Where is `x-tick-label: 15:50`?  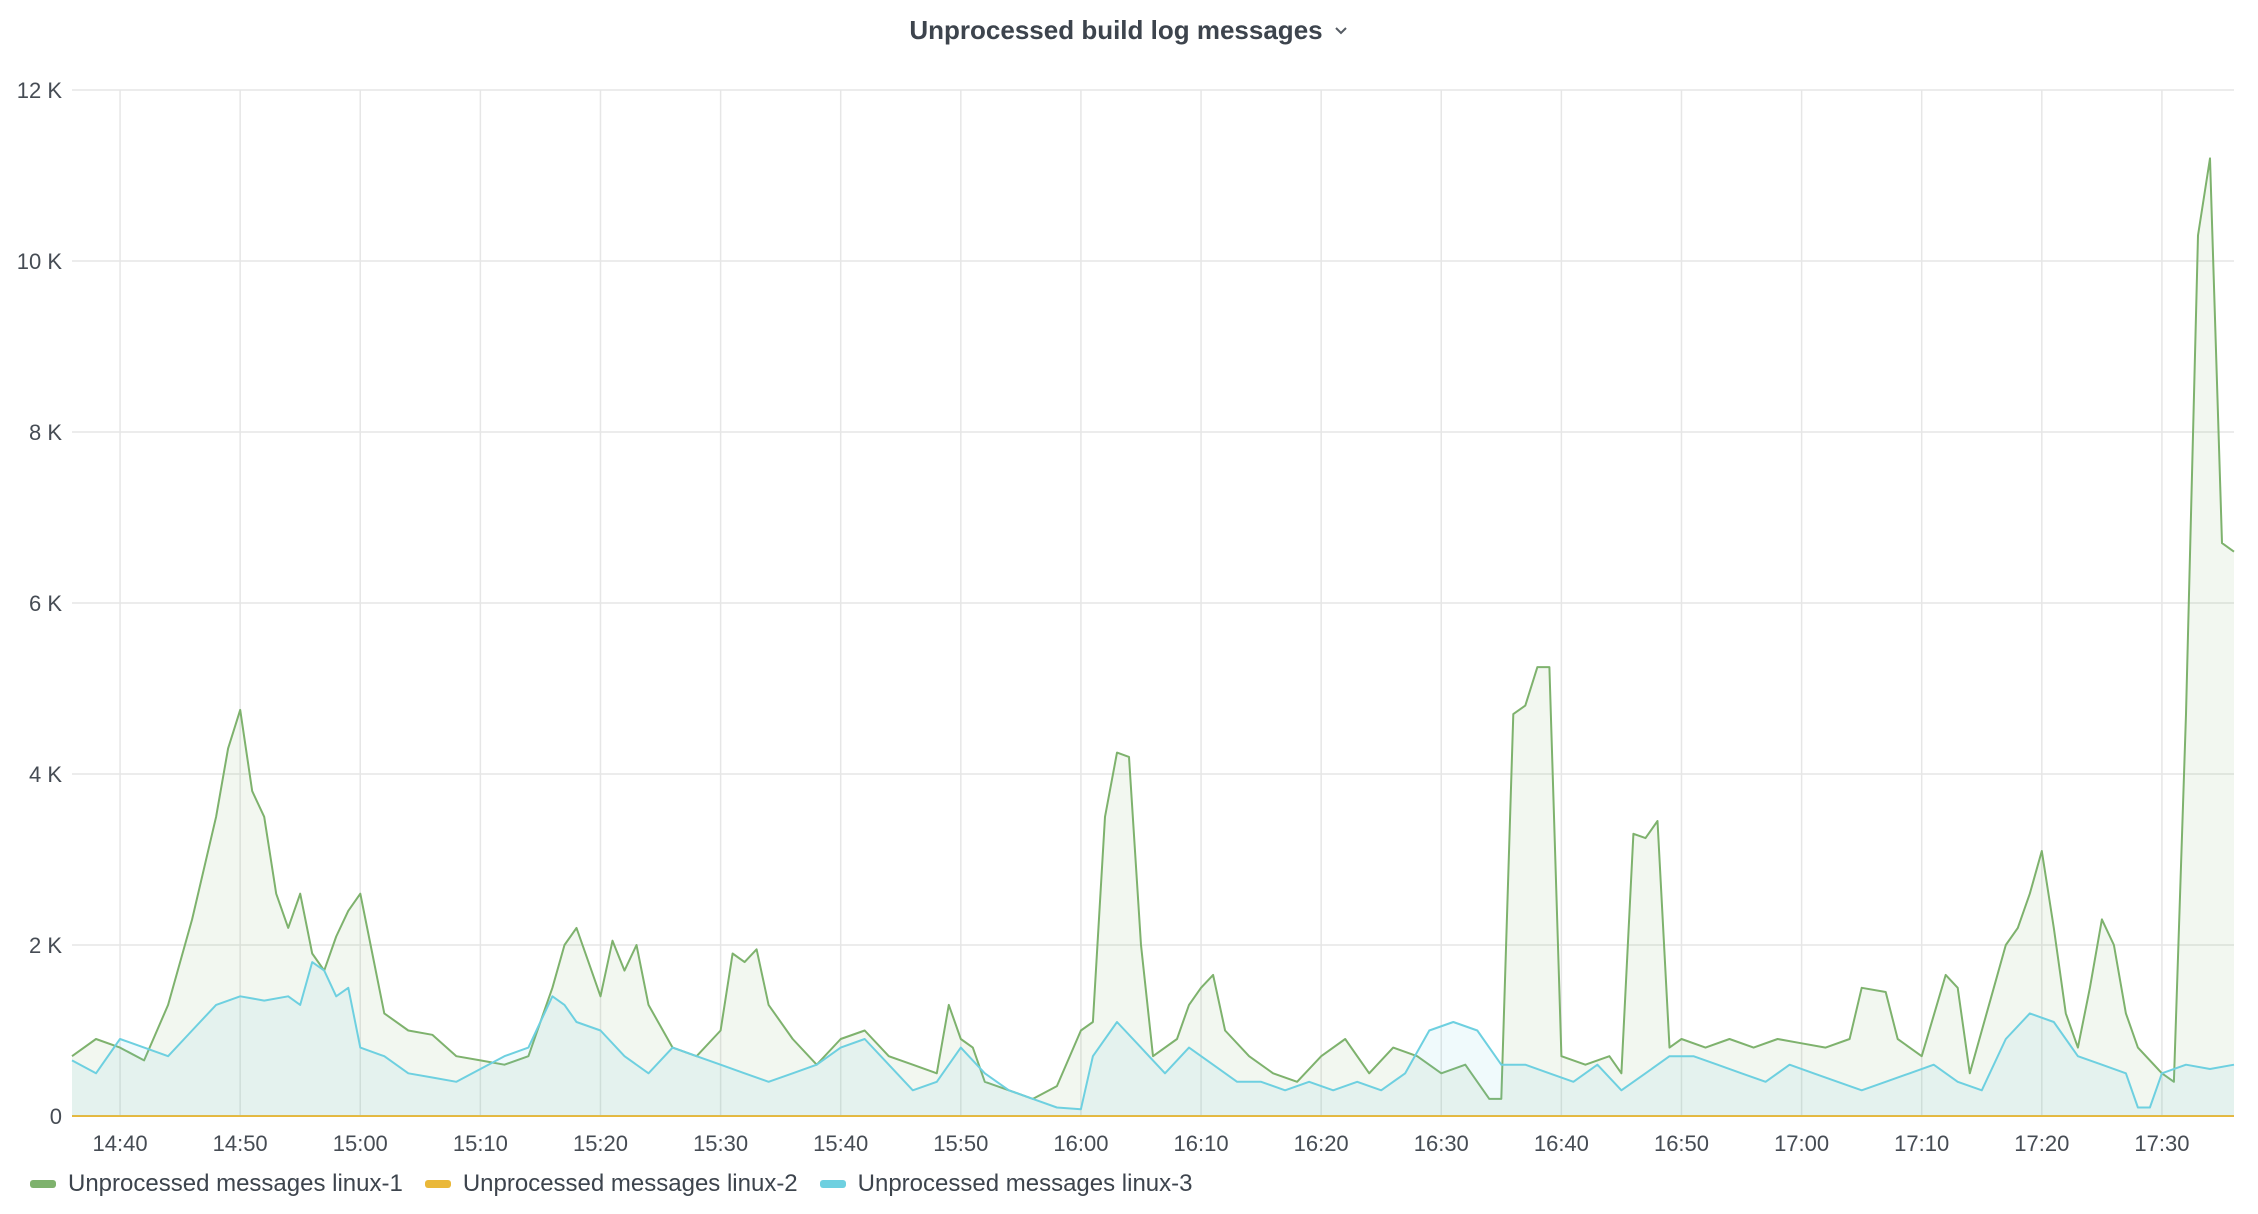 x-tick-label: 15:50 is located at coordinates (960, 1143).